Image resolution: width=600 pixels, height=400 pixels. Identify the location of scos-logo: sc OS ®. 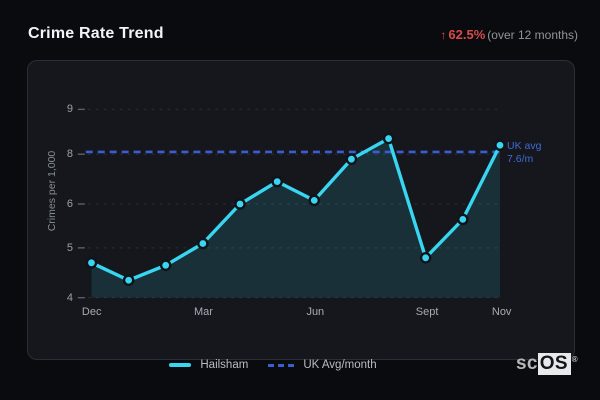
(547, 364).